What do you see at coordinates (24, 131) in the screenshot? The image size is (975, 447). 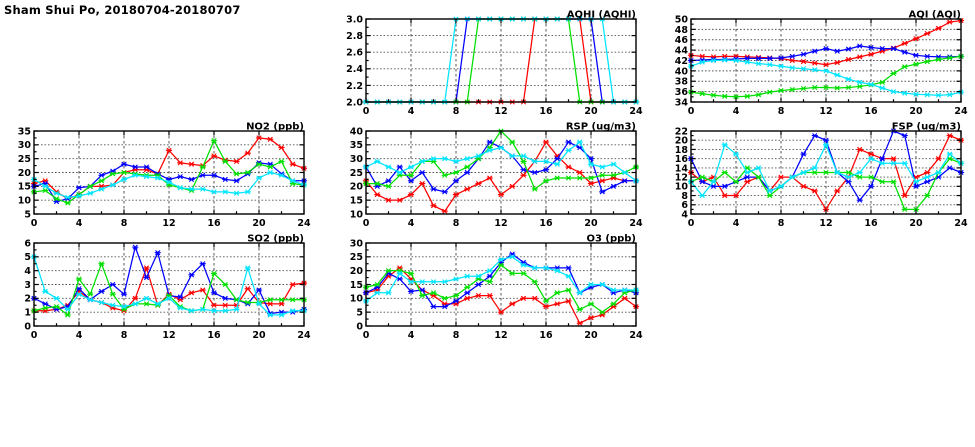 I see `y-tick-label: 35` at bounding box center [24, 131].